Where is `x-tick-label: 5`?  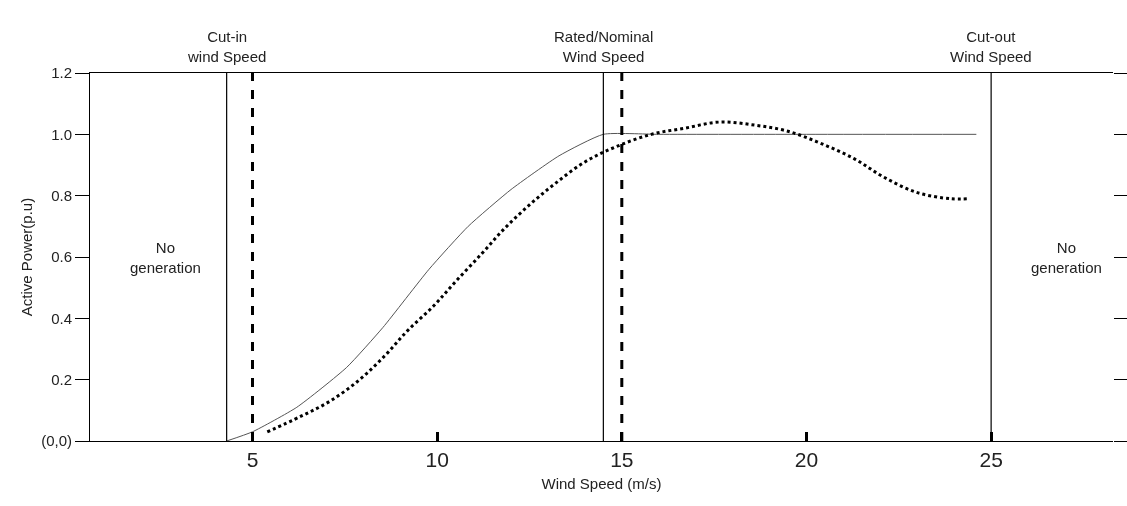
x-tick-label: 5 is located at coordinates (252, 460).